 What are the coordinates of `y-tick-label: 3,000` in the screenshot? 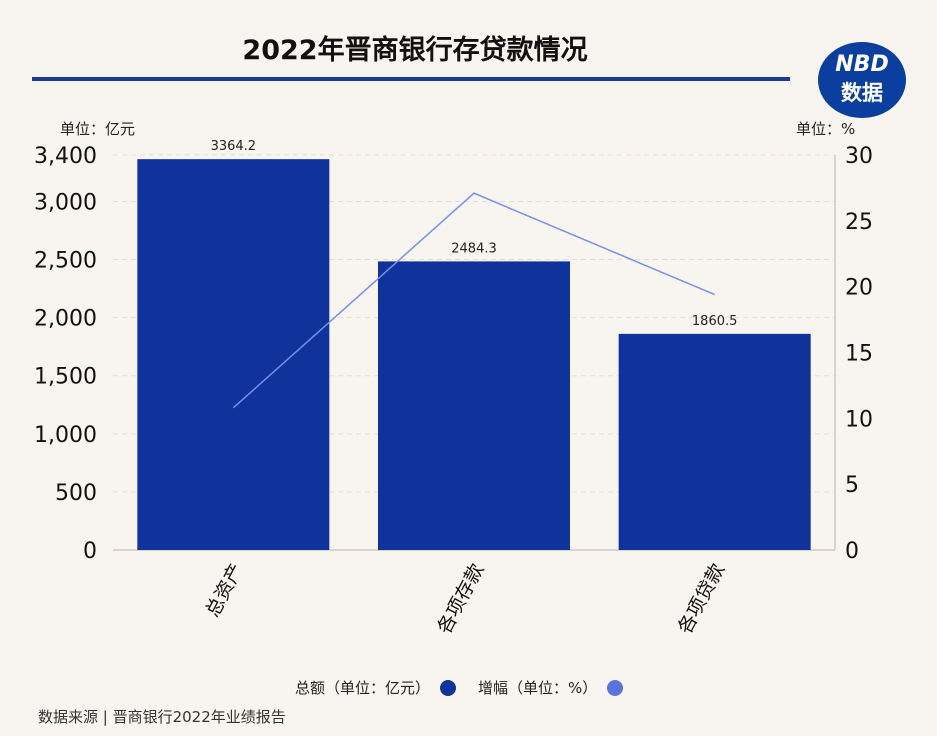 It's located at (65, 202).